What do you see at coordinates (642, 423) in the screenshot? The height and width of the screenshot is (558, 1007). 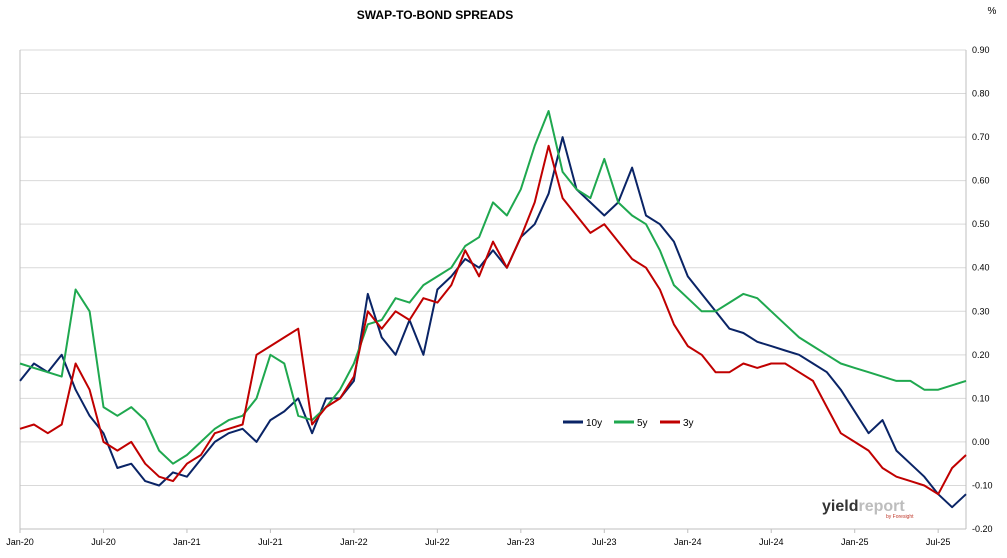 I see `legend-label-5y: 5y` at bounding box center [642, 423].